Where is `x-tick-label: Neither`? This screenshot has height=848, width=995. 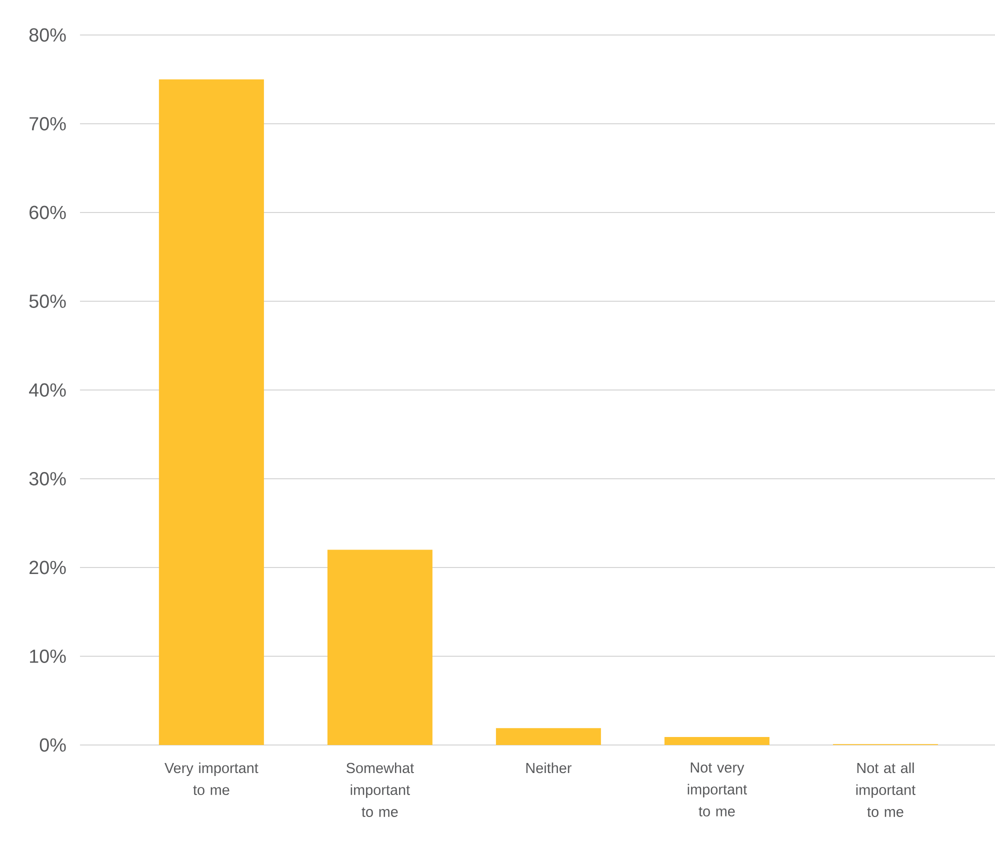
x-tick-label: Neither is located at coordinates (549, 768).